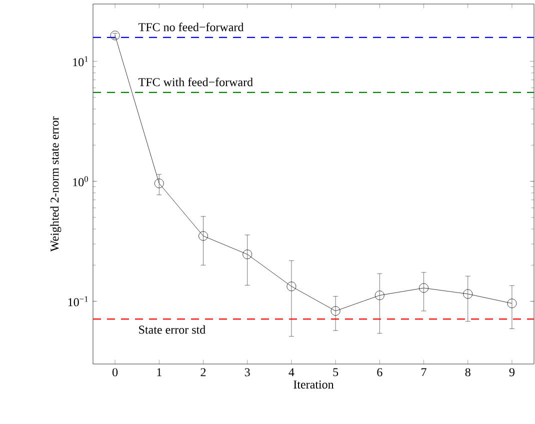 The height and width of the screenshot is (424, 535). Describe the element at coordinates (335, 372) in the screenshot. I see `x-tick-label: 5` at that location.